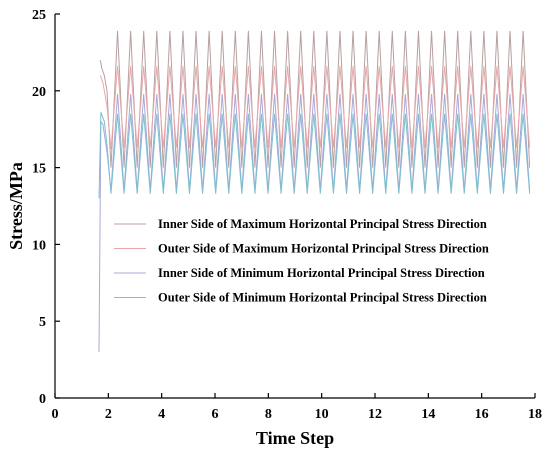 The width and height of the screenshot is (550, 461). Describe the element at coordinates (39, 169) in the screenshot. I see `y-tick-label: 15` at that location.